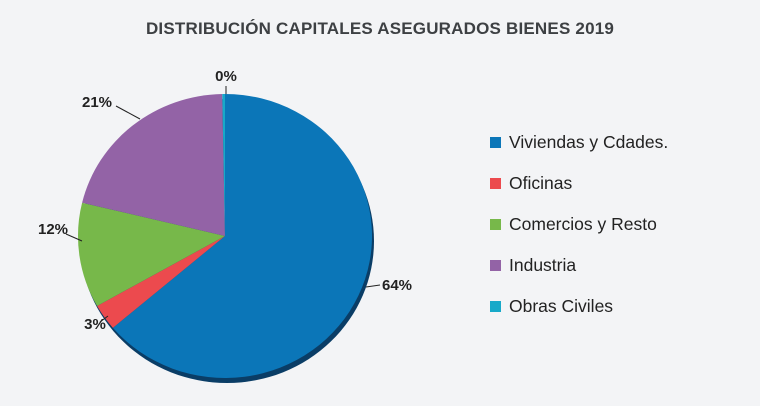 Image resolution: width=760 pixels, height=406 pixels. I want to click on data-label: 0%, so click(226, 76).